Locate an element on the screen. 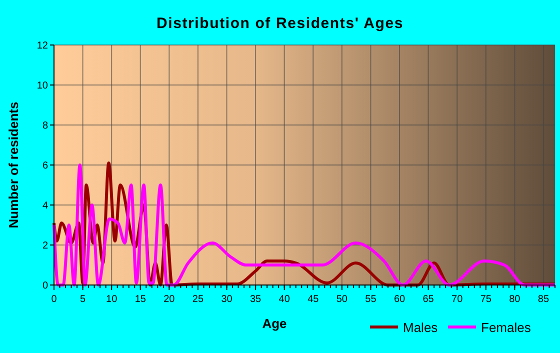 This screenshot has height=353, width=560. x-tick-label: 35 is located at coordinates (256, 299).